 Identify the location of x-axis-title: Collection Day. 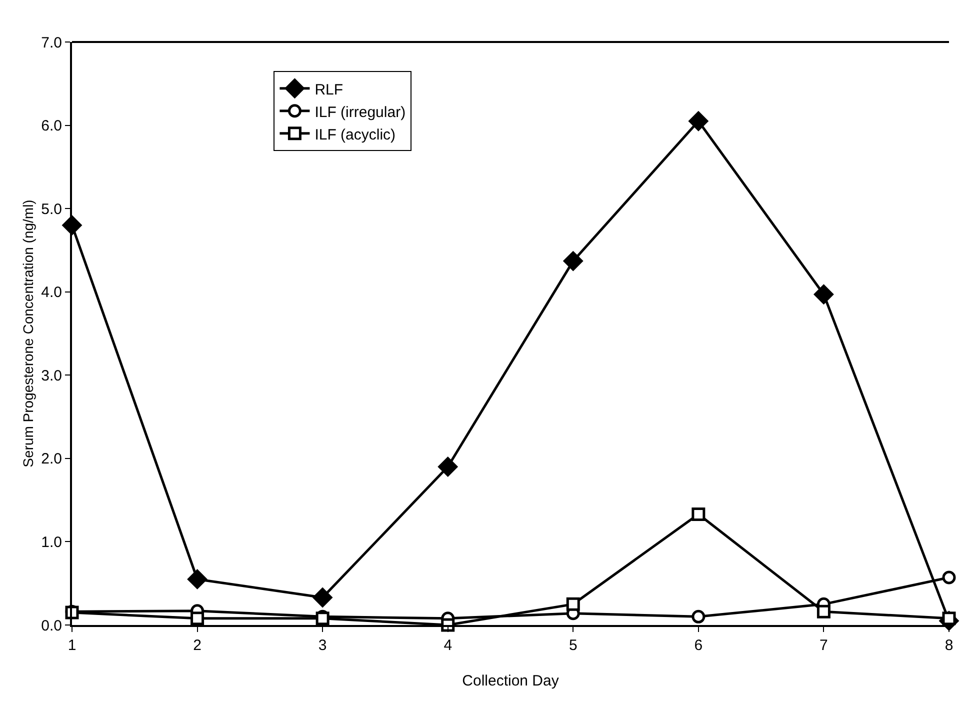
(511, 681).